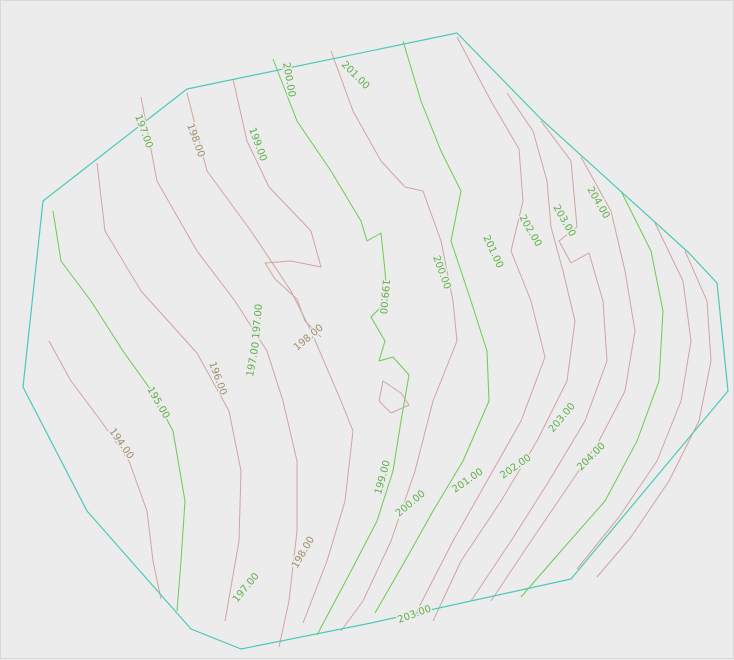 Image resolution: width=734 pixels, height=660 pixels. What do you see at coordinates (195, 140) in the screenshot?
I see `contour-label: 198.00` at bounding box center [195, 140].